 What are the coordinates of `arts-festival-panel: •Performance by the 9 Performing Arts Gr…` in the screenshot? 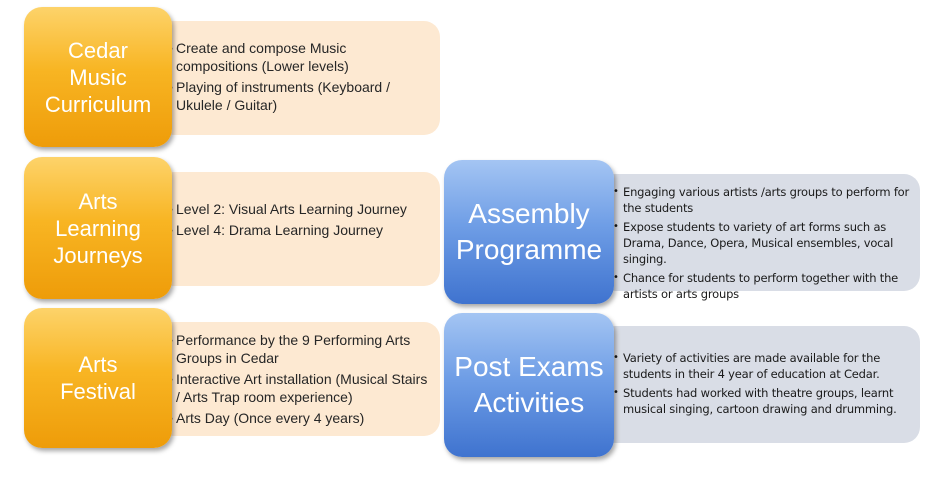 It's located at (299, 379).